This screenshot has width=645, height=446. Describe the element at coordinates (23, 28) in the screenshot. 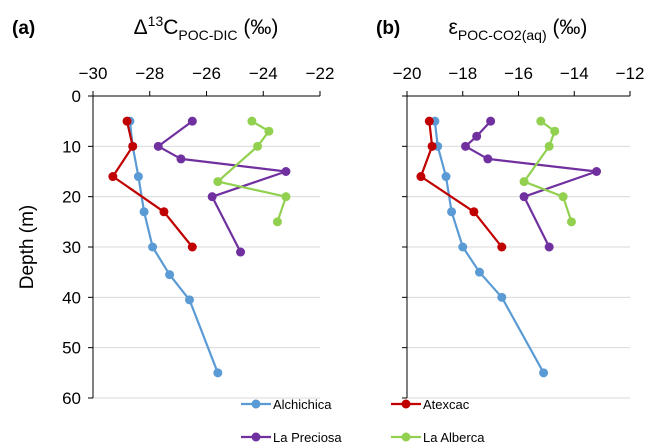

I see `panel-label: (a)` at that location.